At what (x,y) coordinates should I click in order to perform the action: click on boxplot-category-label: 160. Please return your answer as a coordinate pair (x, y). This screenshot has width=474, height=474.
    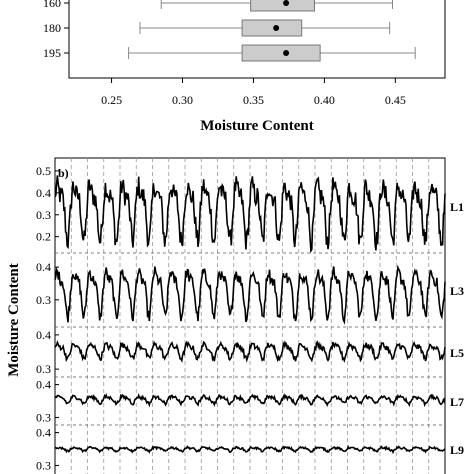
    Looking at the image, I should click on (52, 5).